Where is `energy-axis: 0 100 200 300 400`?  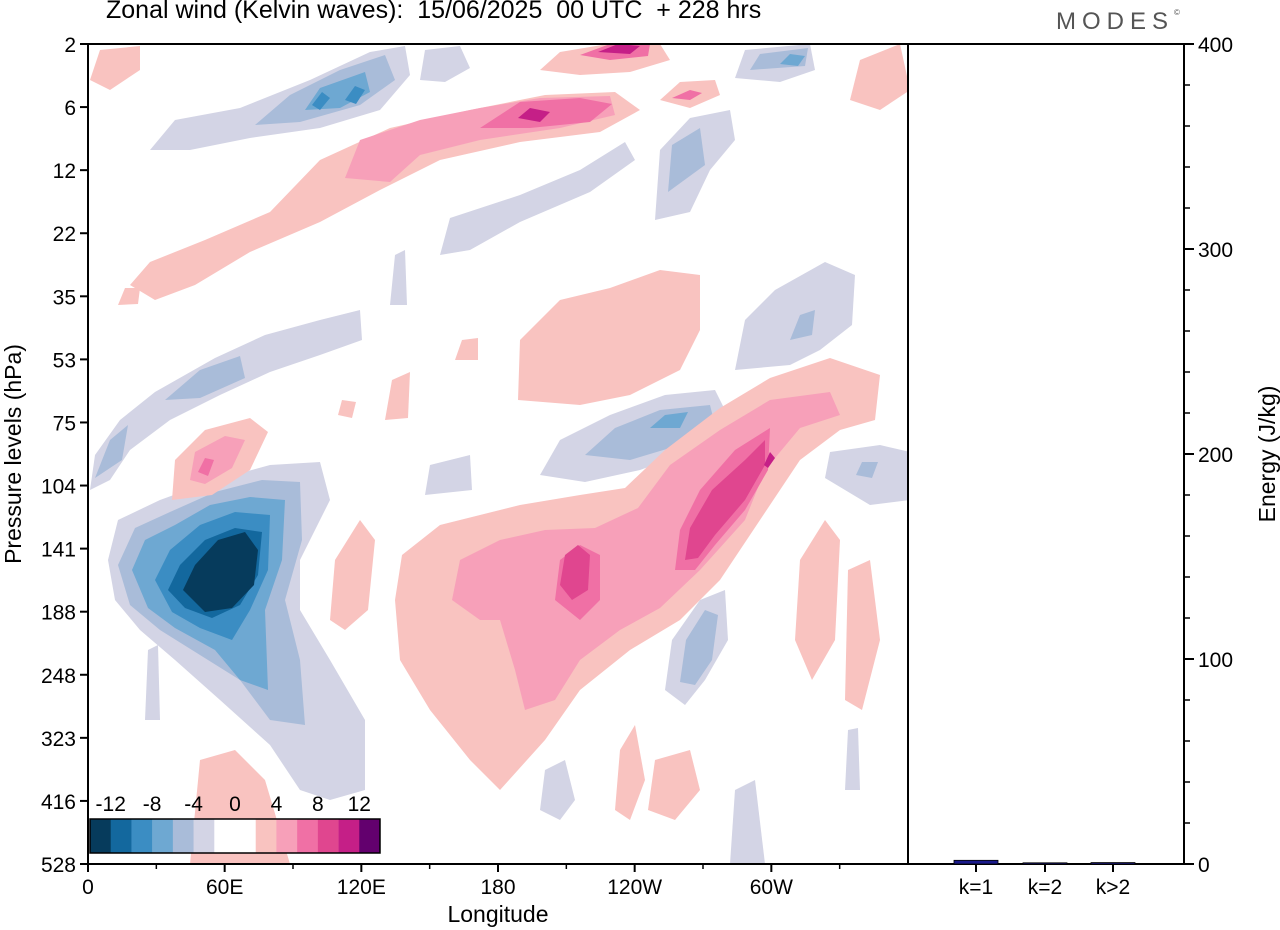
energy-axis: 0 100 200 300 400 is located at coordinates (1208, 455).